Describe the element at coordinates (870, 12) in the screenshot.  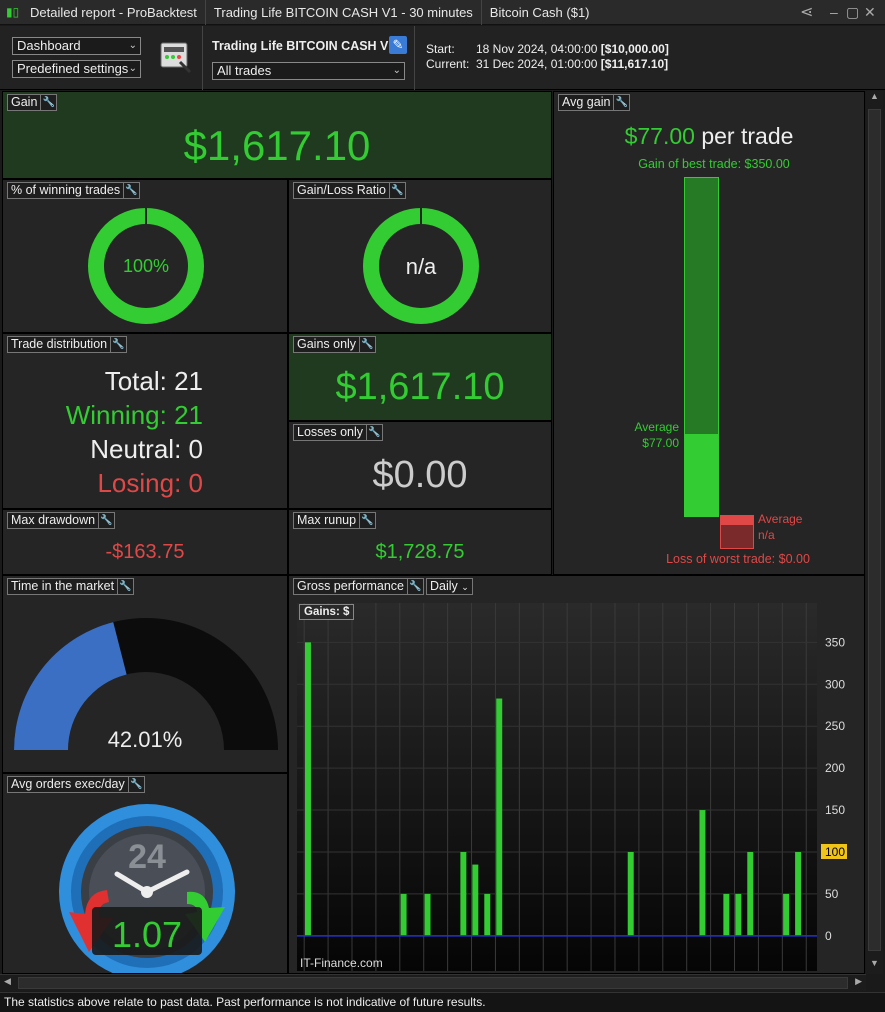
I see `close-icon: ✕` at that location.